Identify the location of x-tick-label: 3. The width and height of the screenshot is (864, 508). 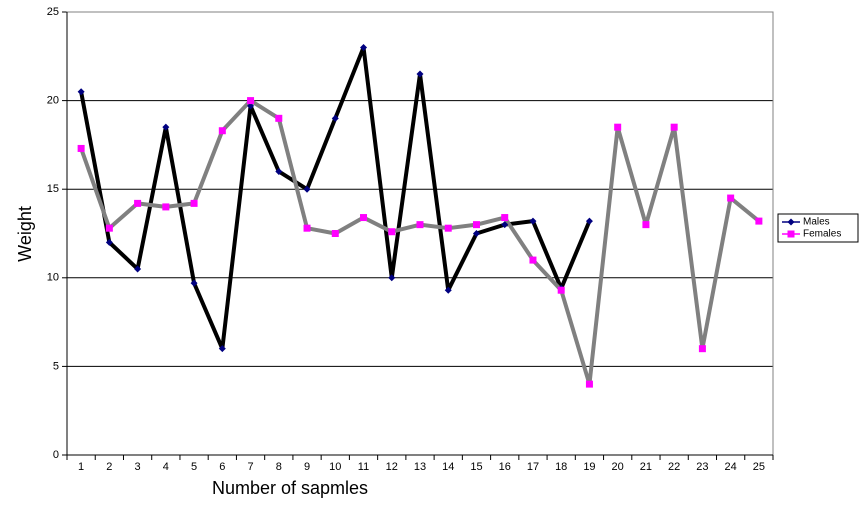
(138, 467).